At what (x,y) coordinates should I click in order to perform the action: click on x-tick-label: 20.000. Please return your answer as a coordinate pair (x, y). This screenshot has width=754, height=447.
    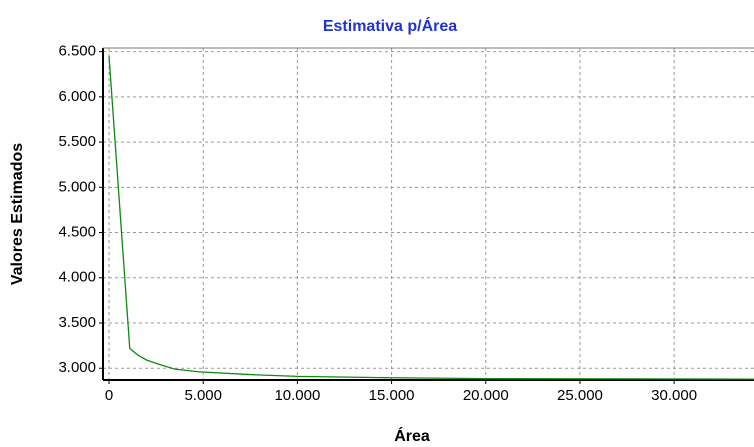
    Looking at the image, I should click on (486, 395).